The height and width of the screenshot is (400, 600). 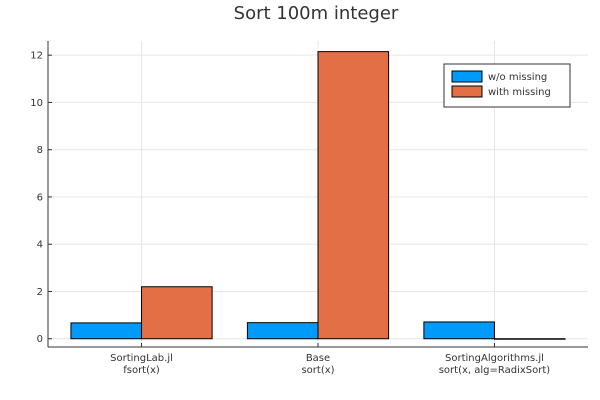 What do you see at coordinates (141, 370) in the screenshot?
I see `x-tick-label-line: fsort(x)` at bounding box center [141, 370].